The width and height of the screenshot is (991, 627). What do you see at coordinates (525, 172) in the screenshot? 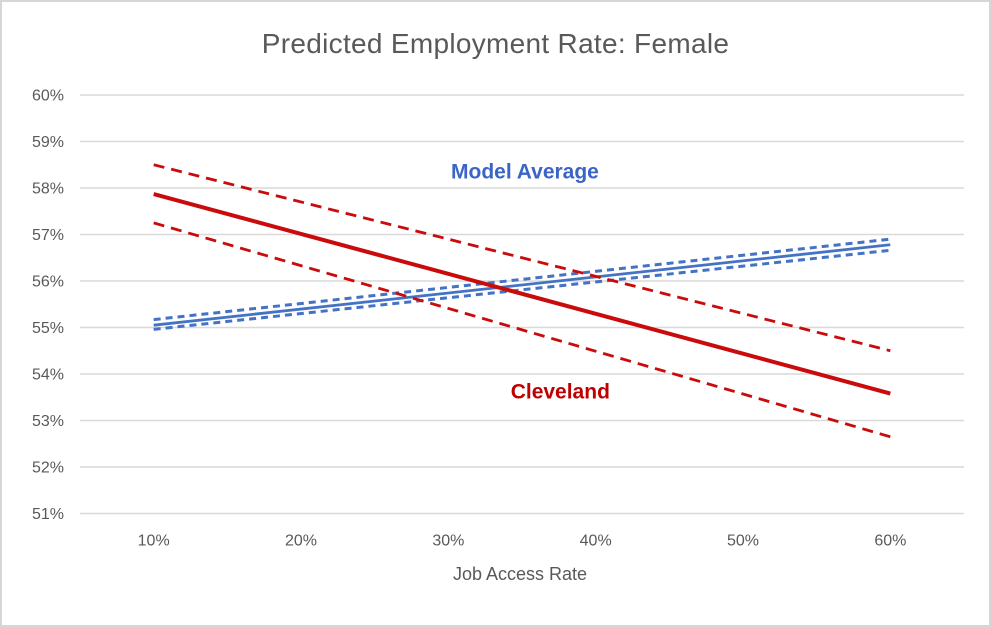
I see `series-label-model-average: Model Average` at bounding box center [525, 172].